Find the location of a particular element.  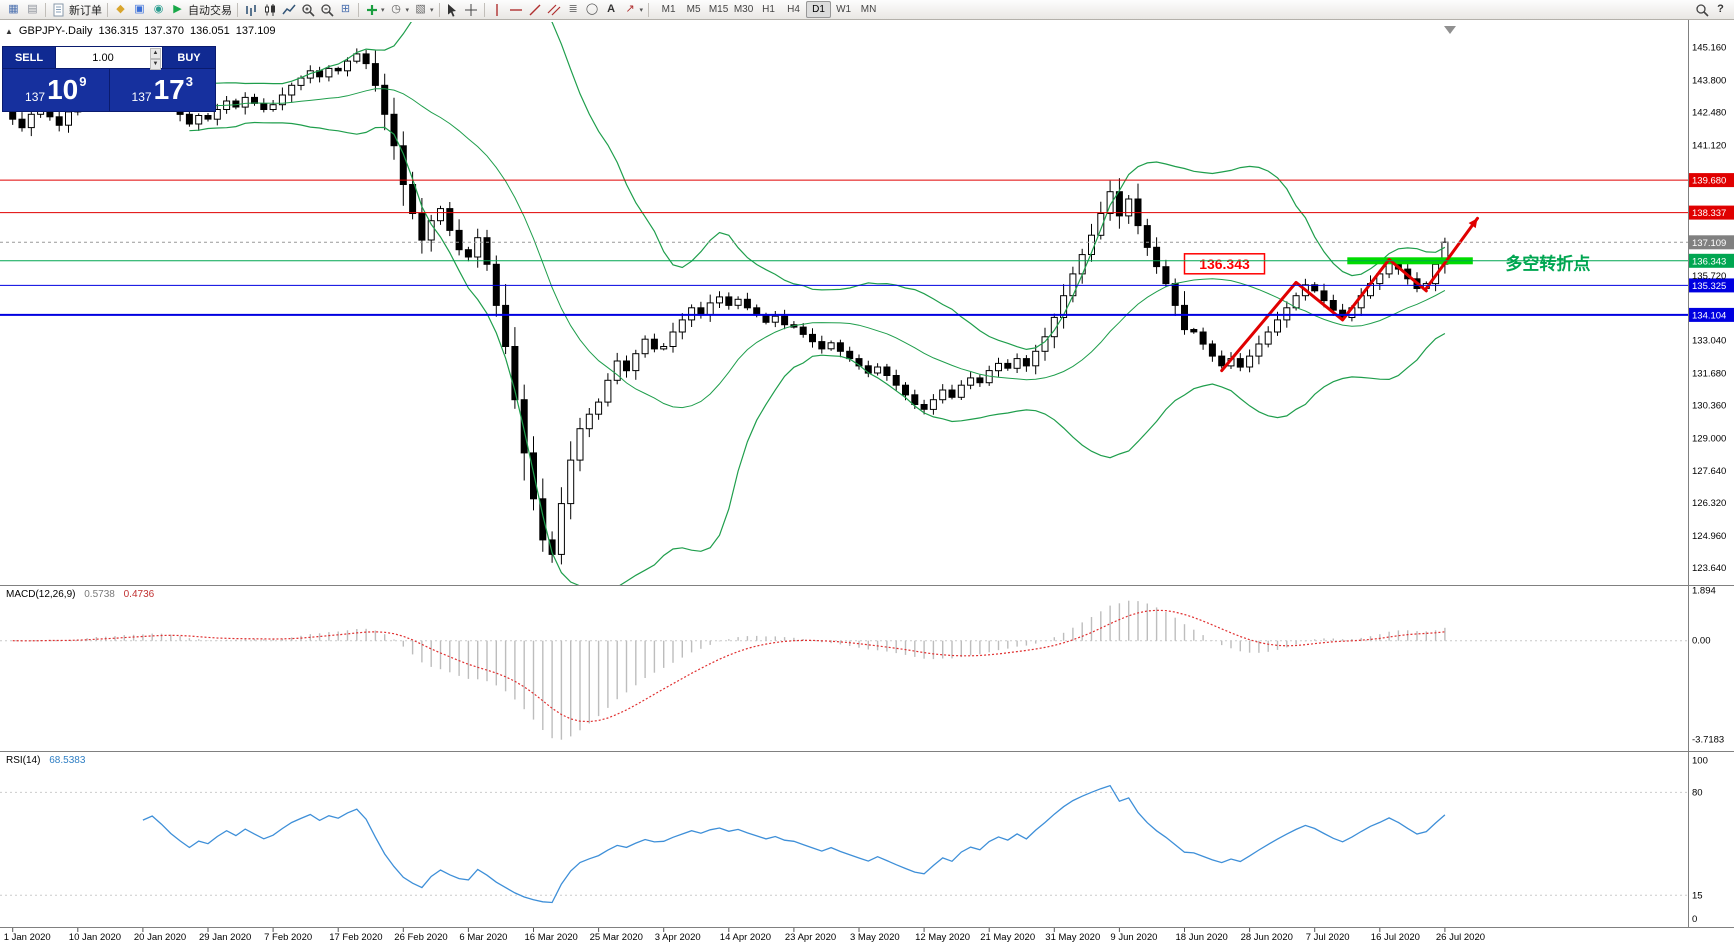

market-watch-button: ▣ is located at coordinates (139, 9).